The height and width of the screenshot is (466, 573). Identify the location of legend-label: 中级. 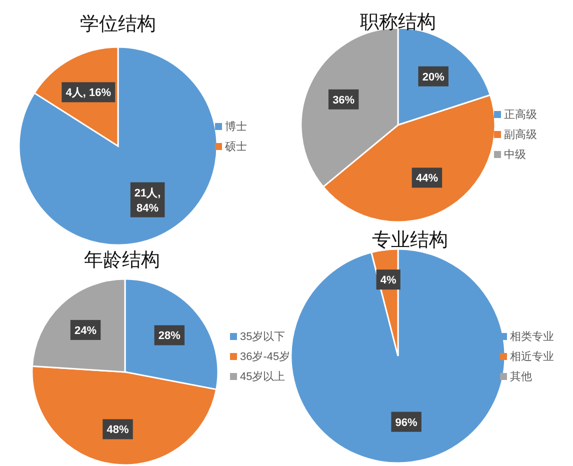
(515, 154).